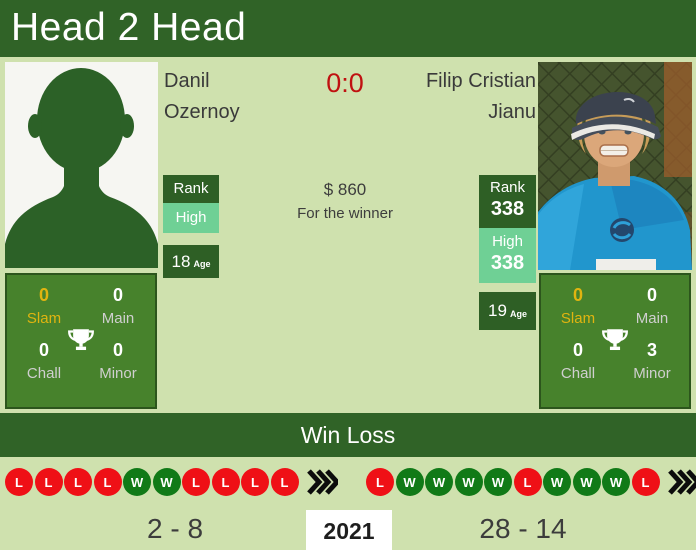  Describe the element at coordinates (345, 213) in the screenshot. I see `prize-caption: For the winner` at that location.